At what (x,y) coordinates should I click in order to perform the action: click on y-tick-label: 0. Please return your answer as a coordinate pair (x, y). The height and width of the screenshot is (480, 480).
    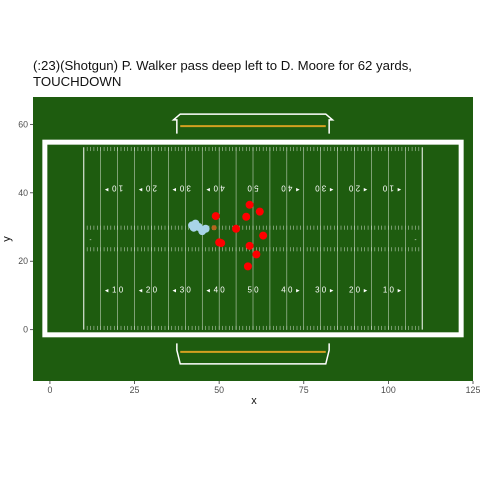
    Looking at the image, I should click on (25, 330).